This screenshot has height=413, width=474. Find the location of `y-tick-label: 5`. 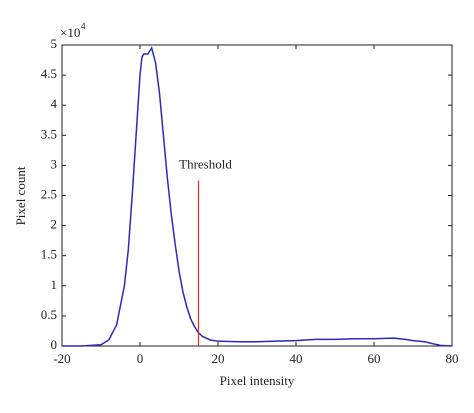

y-tick-label: 5 is located at coordinates (54, 43).